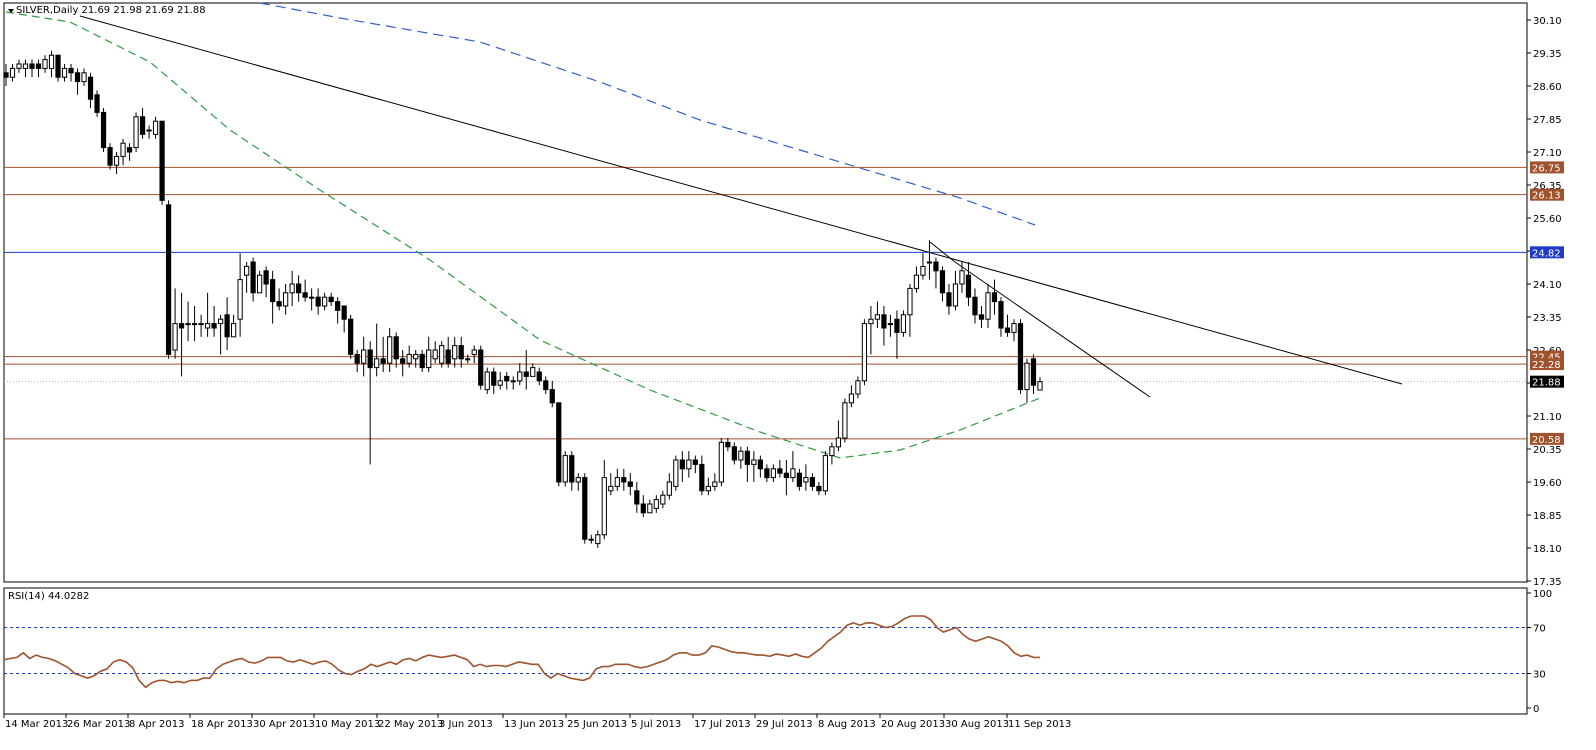 The width and height of the screenshot is (1596, 750). I want to click on current-price-tag-bg, so click(1547, 381).